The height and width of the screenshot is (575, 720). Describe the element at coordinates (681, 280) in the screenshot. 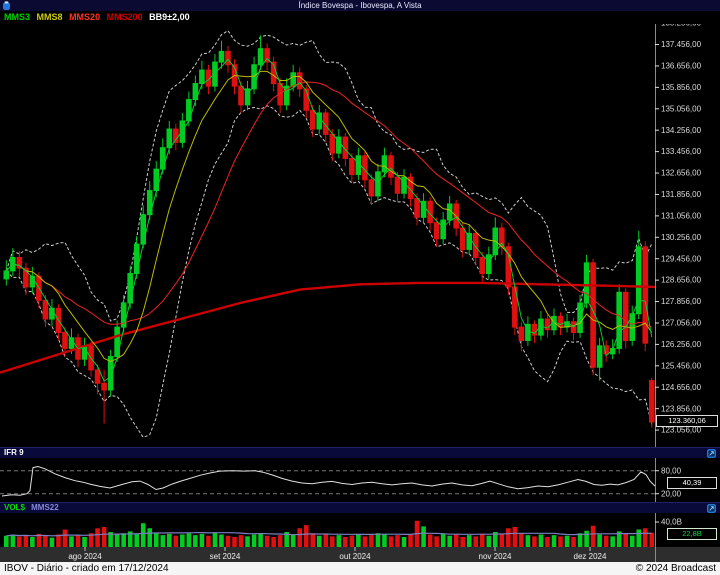

I see `svg-text: 128.656,00` at that location.